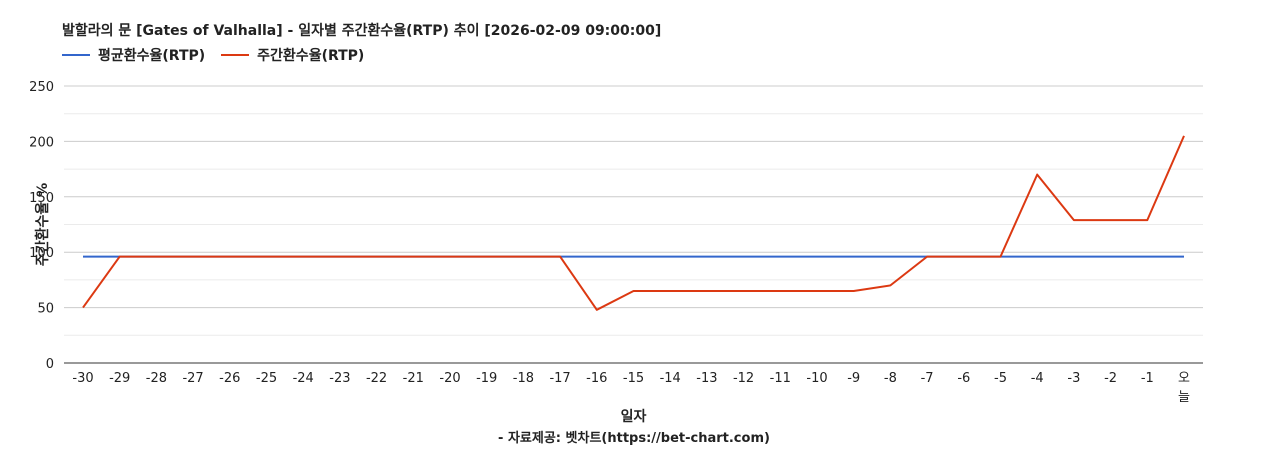  I want to click on x-tick-label: -10, so click(816, 378).